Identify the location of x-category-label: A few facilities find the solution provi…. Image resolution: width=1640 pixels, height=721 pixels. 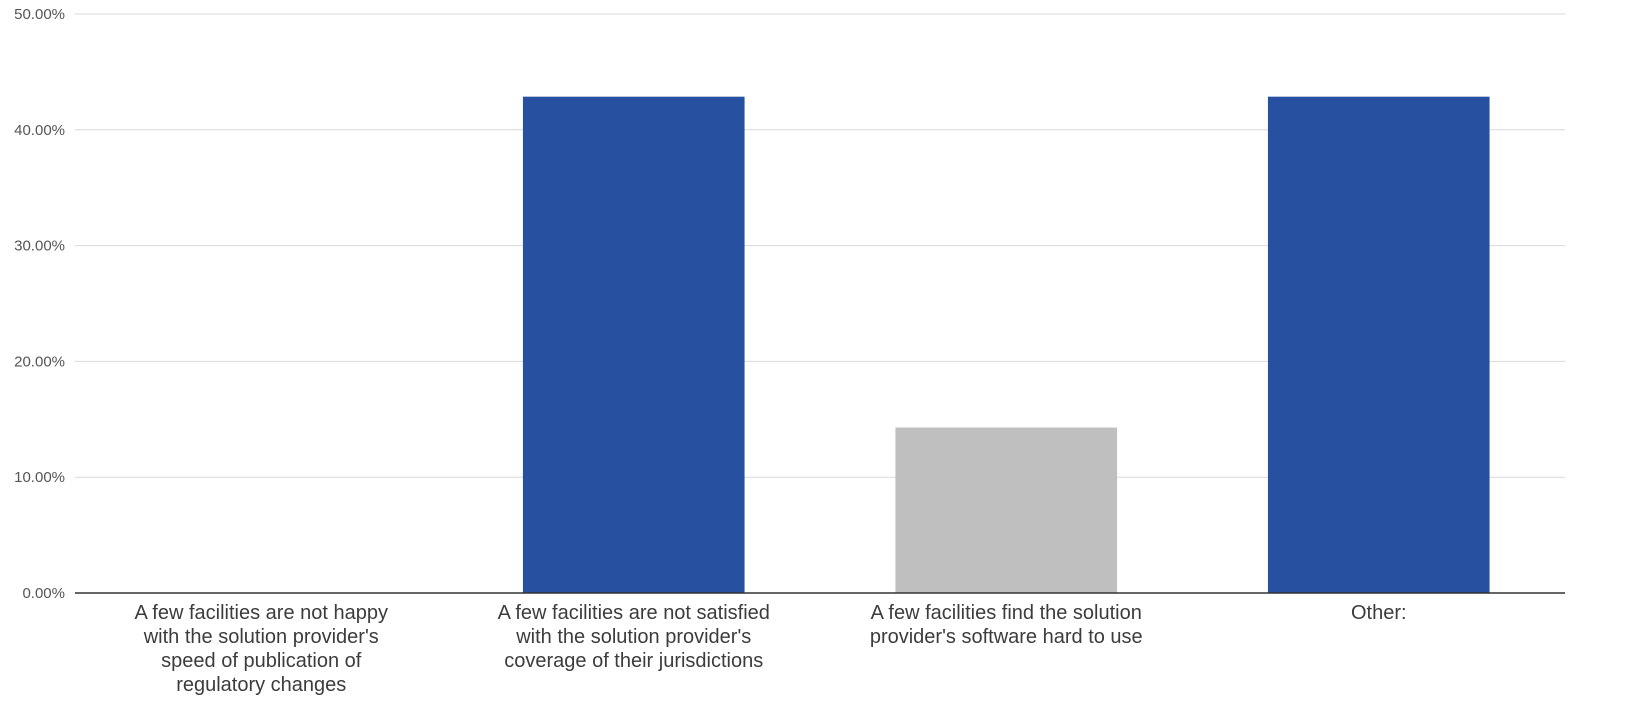
(1006, 625).